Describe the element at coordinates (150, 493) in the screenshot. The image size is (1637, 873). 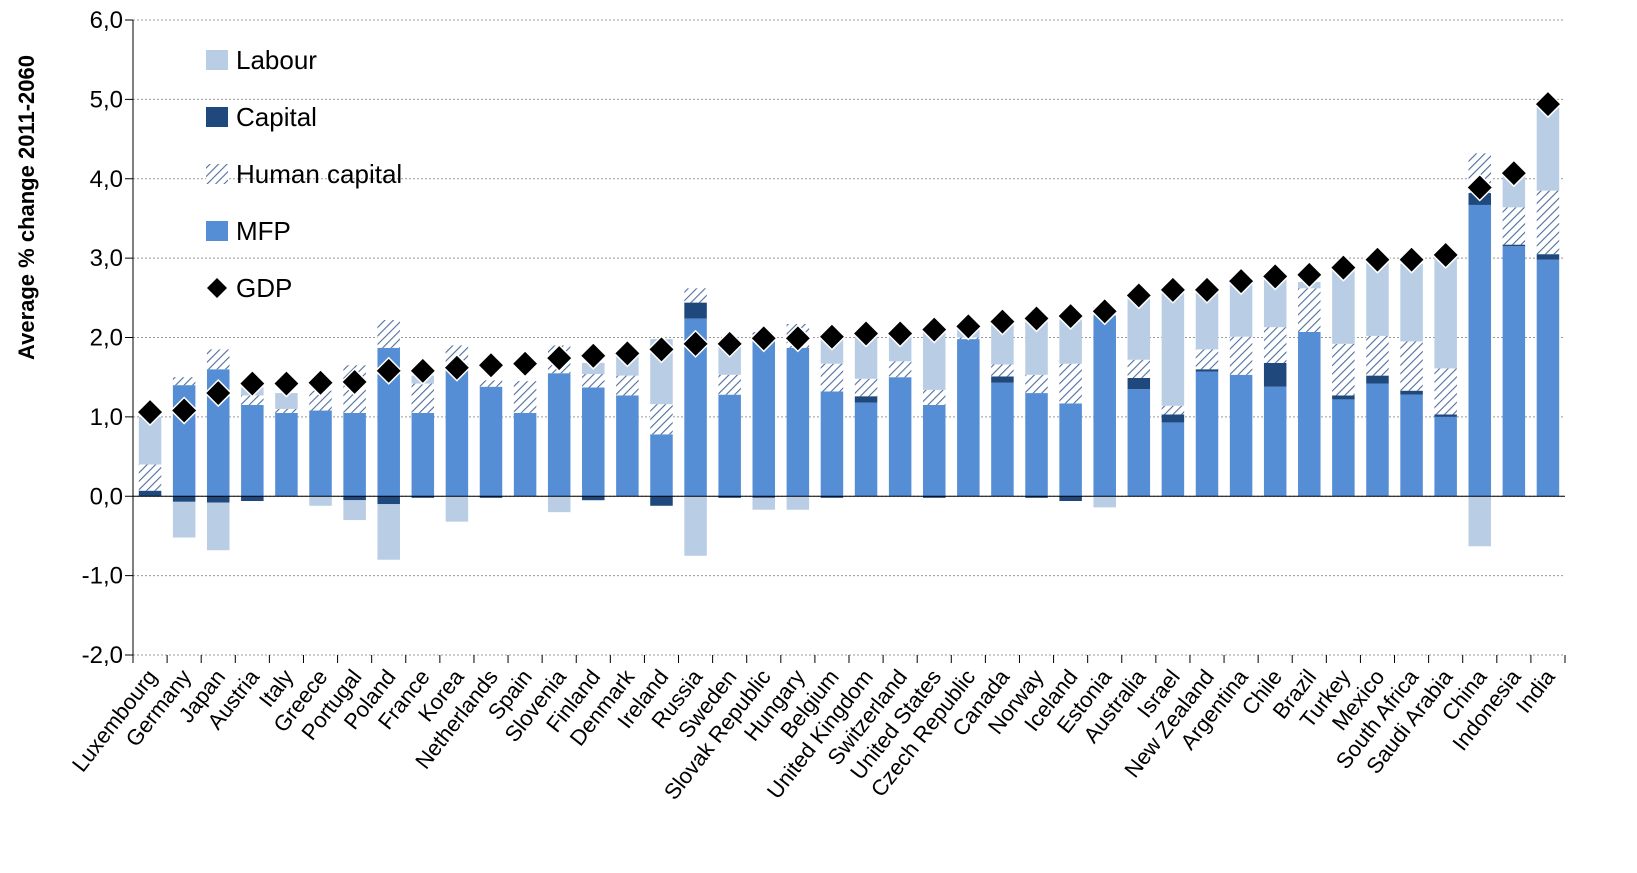
I see `bar-capital-luxembourg` at that location.